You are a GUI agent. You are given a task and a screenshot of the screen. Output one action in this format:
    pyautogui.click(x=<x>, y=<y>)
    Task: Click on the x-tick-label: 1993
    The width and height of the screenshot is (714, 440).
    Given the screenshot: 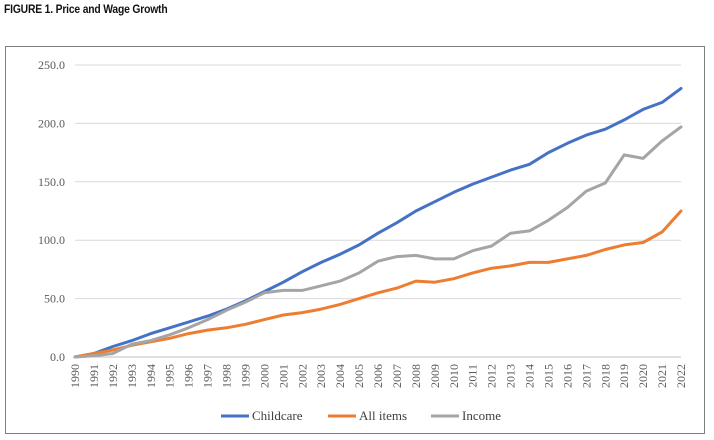 What is the action you would take?
    pyautogui.click(x=132, y=376)
    